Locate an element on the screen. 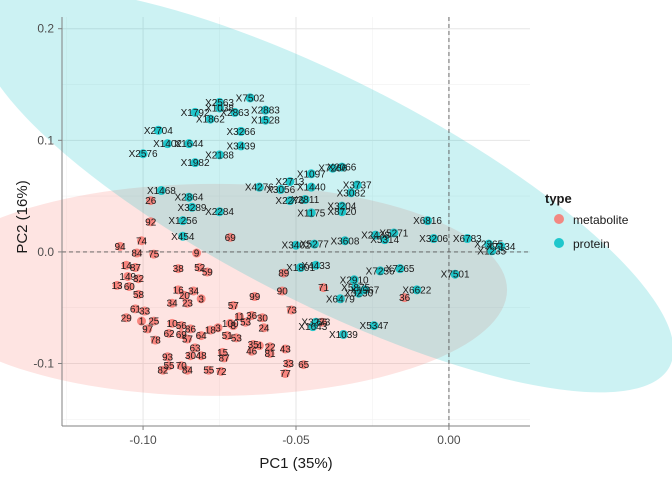 The width and height of the screenshot is (672, 480). point-label-metabolite: 77 is located at coordinates (286, 374).